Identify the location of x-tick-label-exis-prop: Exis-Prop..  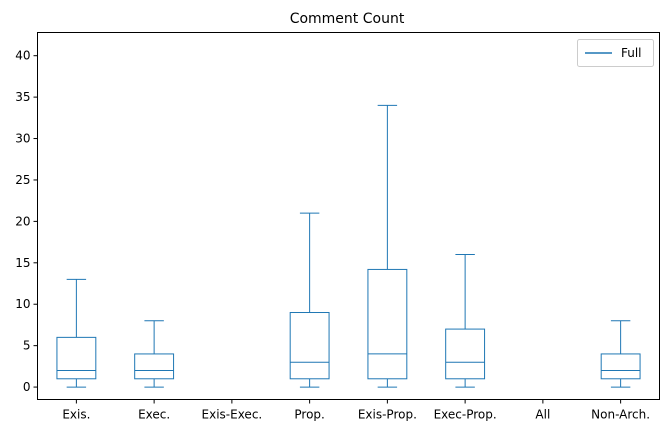
(387, 415).